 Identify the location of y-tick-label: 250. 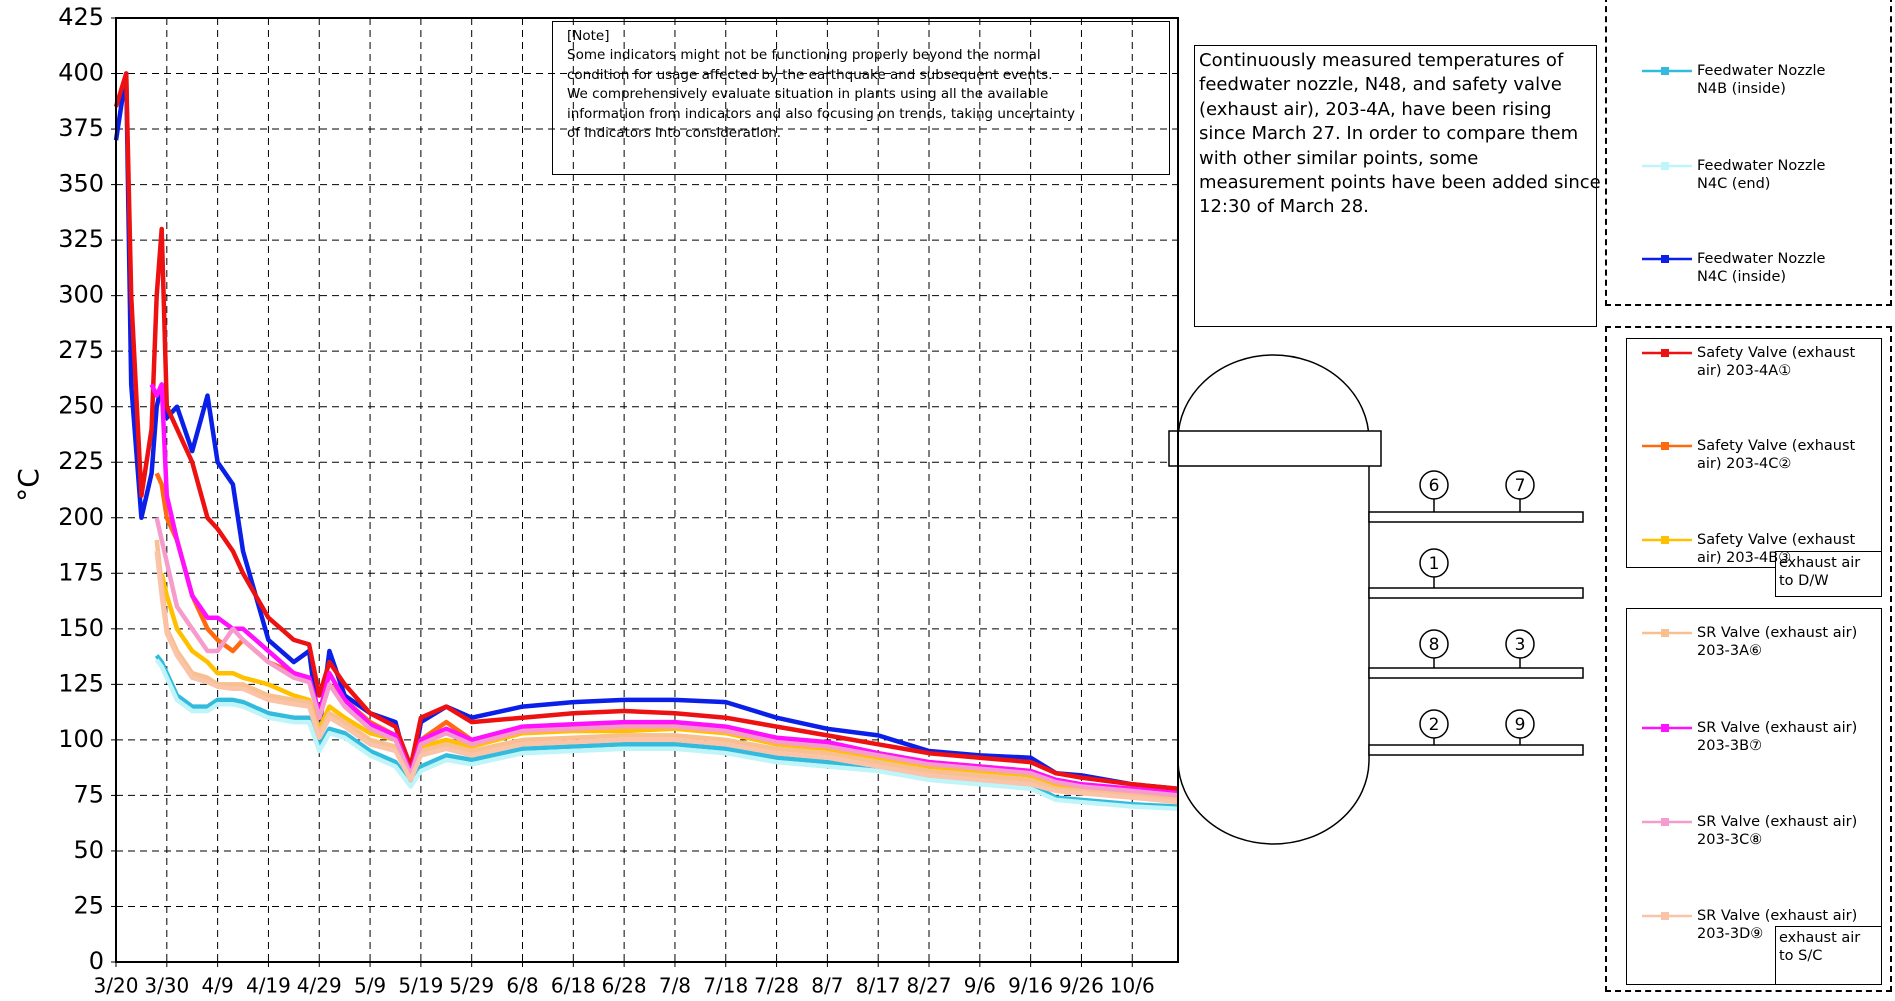
(81, 406).